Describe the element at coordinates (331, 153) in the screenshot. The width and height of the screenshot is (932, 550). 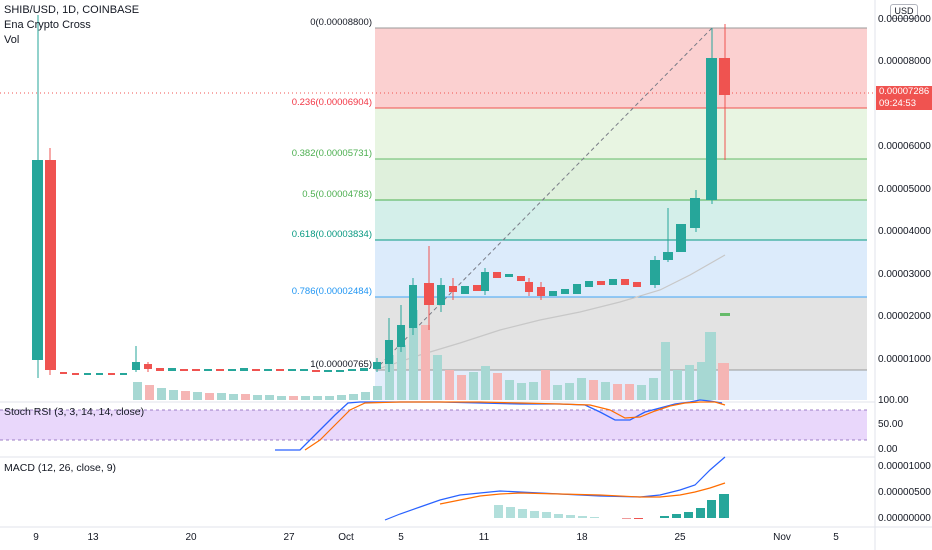
I see `fib-label-382: 0.382(0.00005731)` at that location.